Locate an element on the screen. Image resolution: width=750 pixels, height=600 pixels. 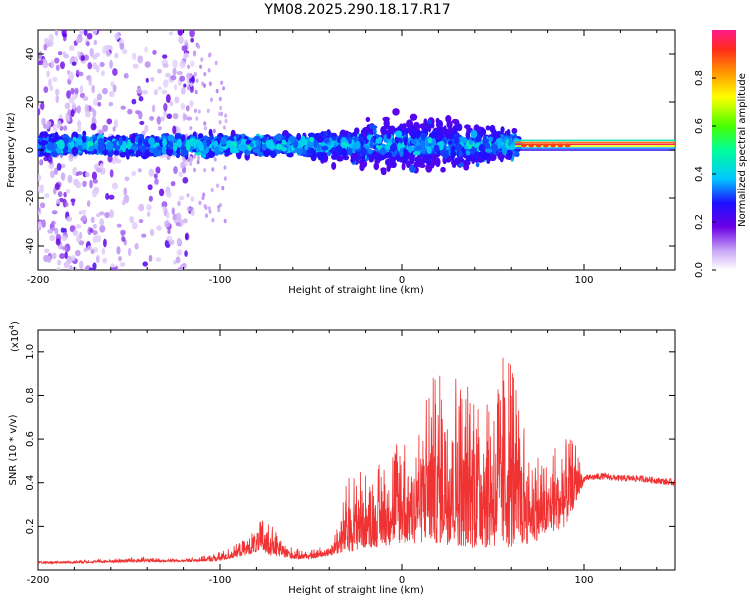
x-tick-label: 100 is located at coordinates (583, 580).